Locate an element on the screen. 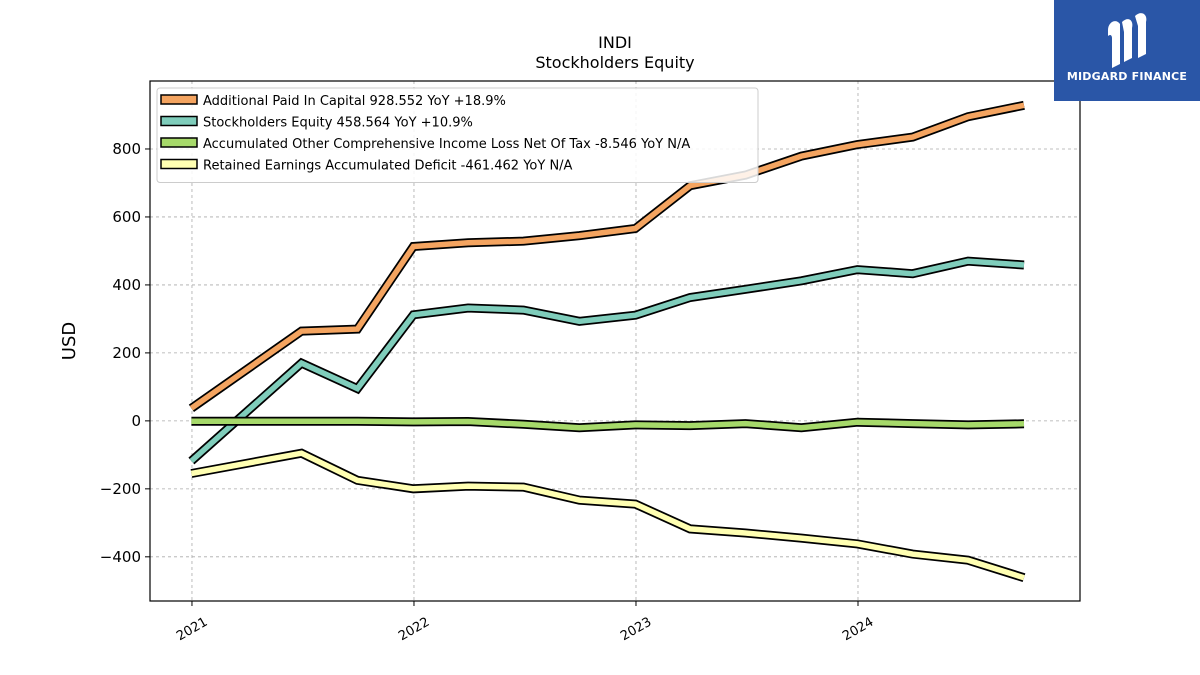  y-tick-label: 200 is located at coordinates (126, 353).